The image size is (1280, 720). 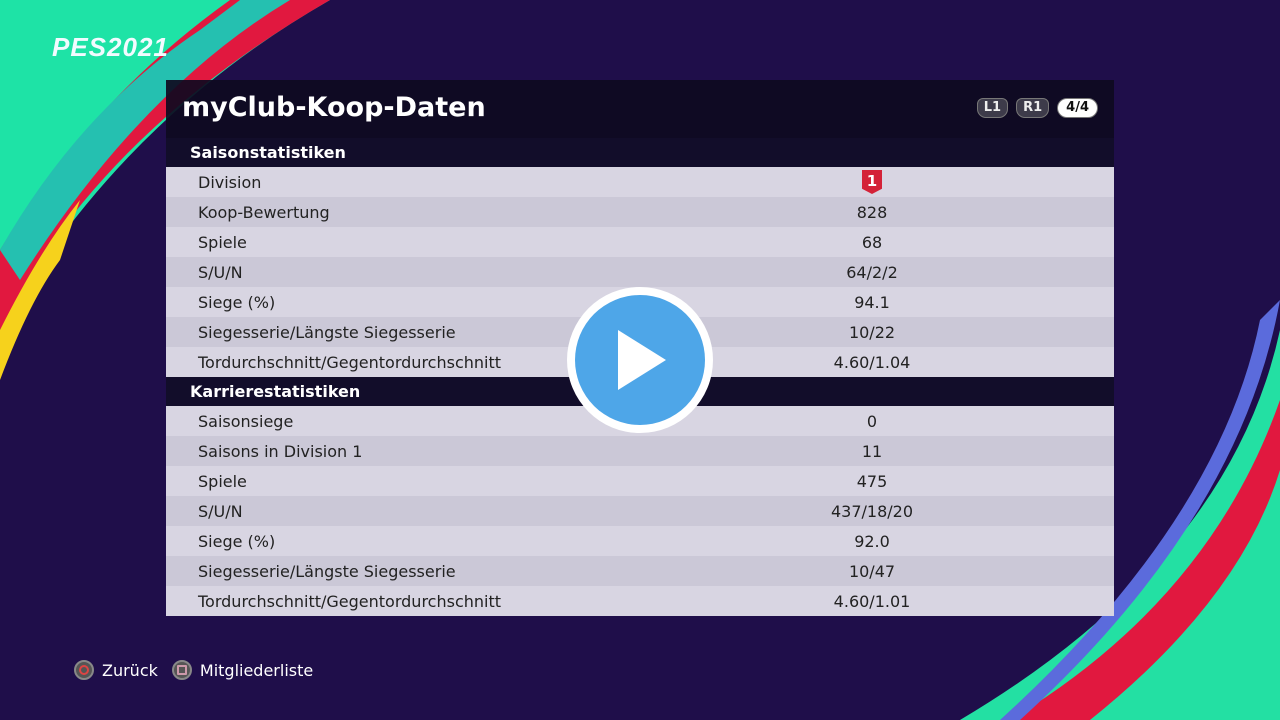 I want to click on stat-value: 437/18/20, so click(x=872, y=511).